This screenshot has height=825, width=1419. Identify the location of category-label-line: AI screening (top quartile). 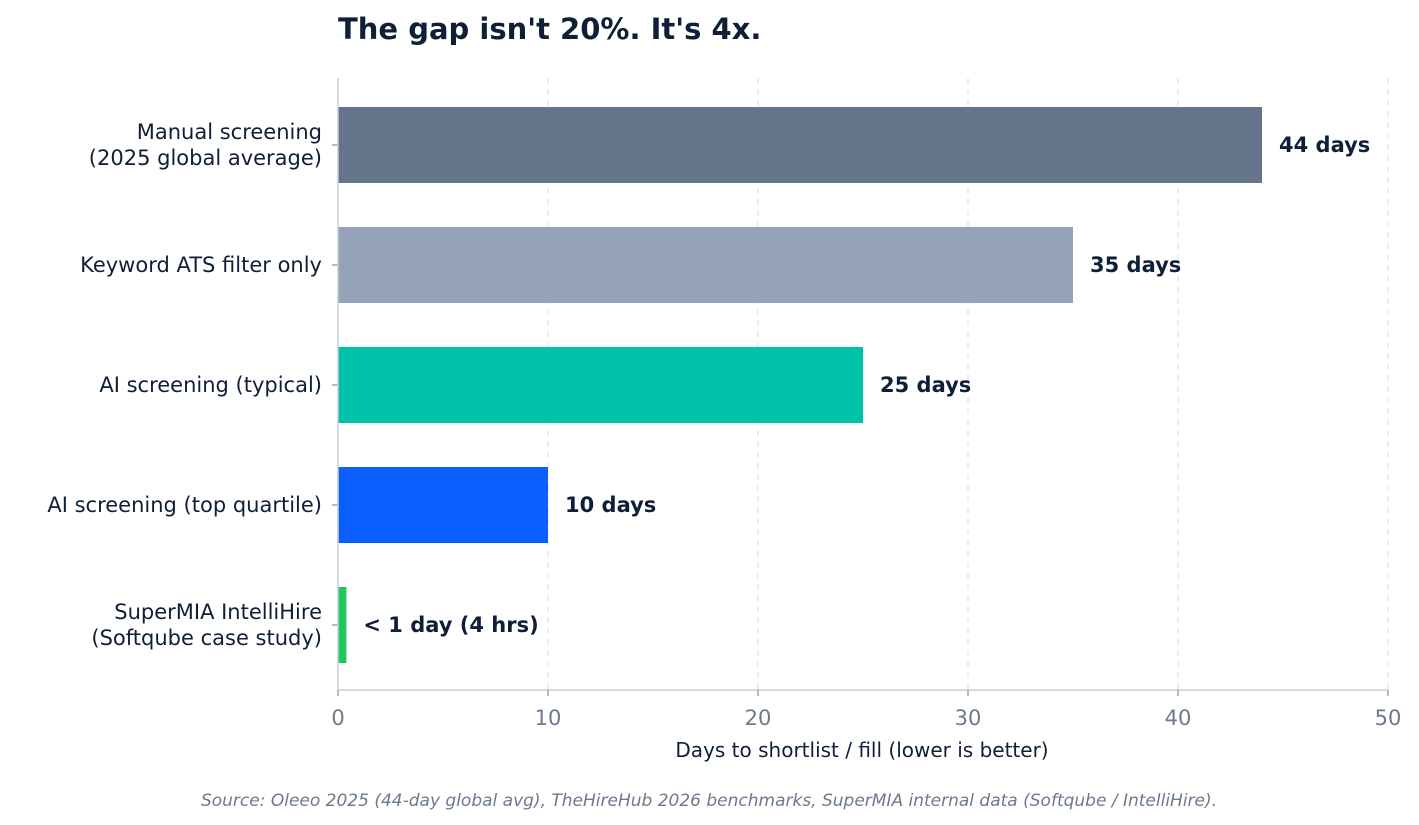
(184, 505).